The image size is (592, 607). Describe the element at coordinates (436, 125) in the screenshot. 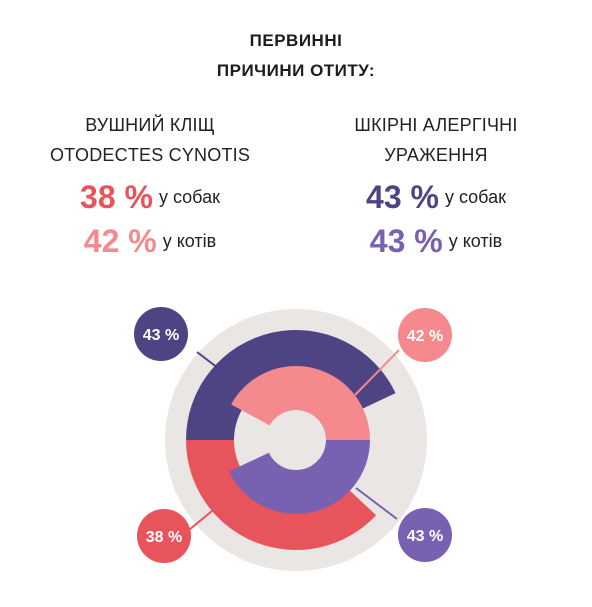

I see `skin-allergy-heading-line-1: ШКІРНІ АЛЕРГІЧНІ` at that location.